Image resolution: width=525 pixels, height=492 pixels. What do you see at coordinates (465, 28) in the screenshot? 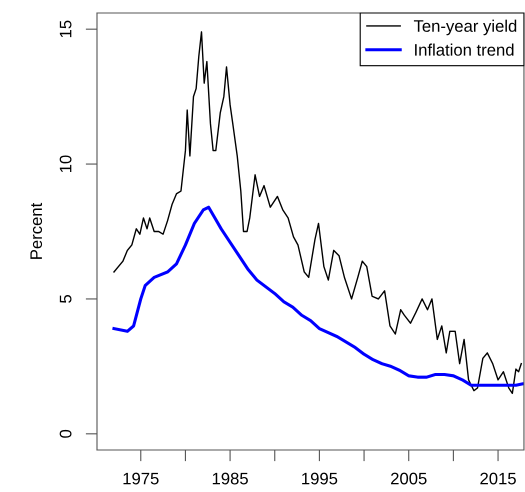
I see `legend-label: Ten-year yield` at bounding box center [465, 28].